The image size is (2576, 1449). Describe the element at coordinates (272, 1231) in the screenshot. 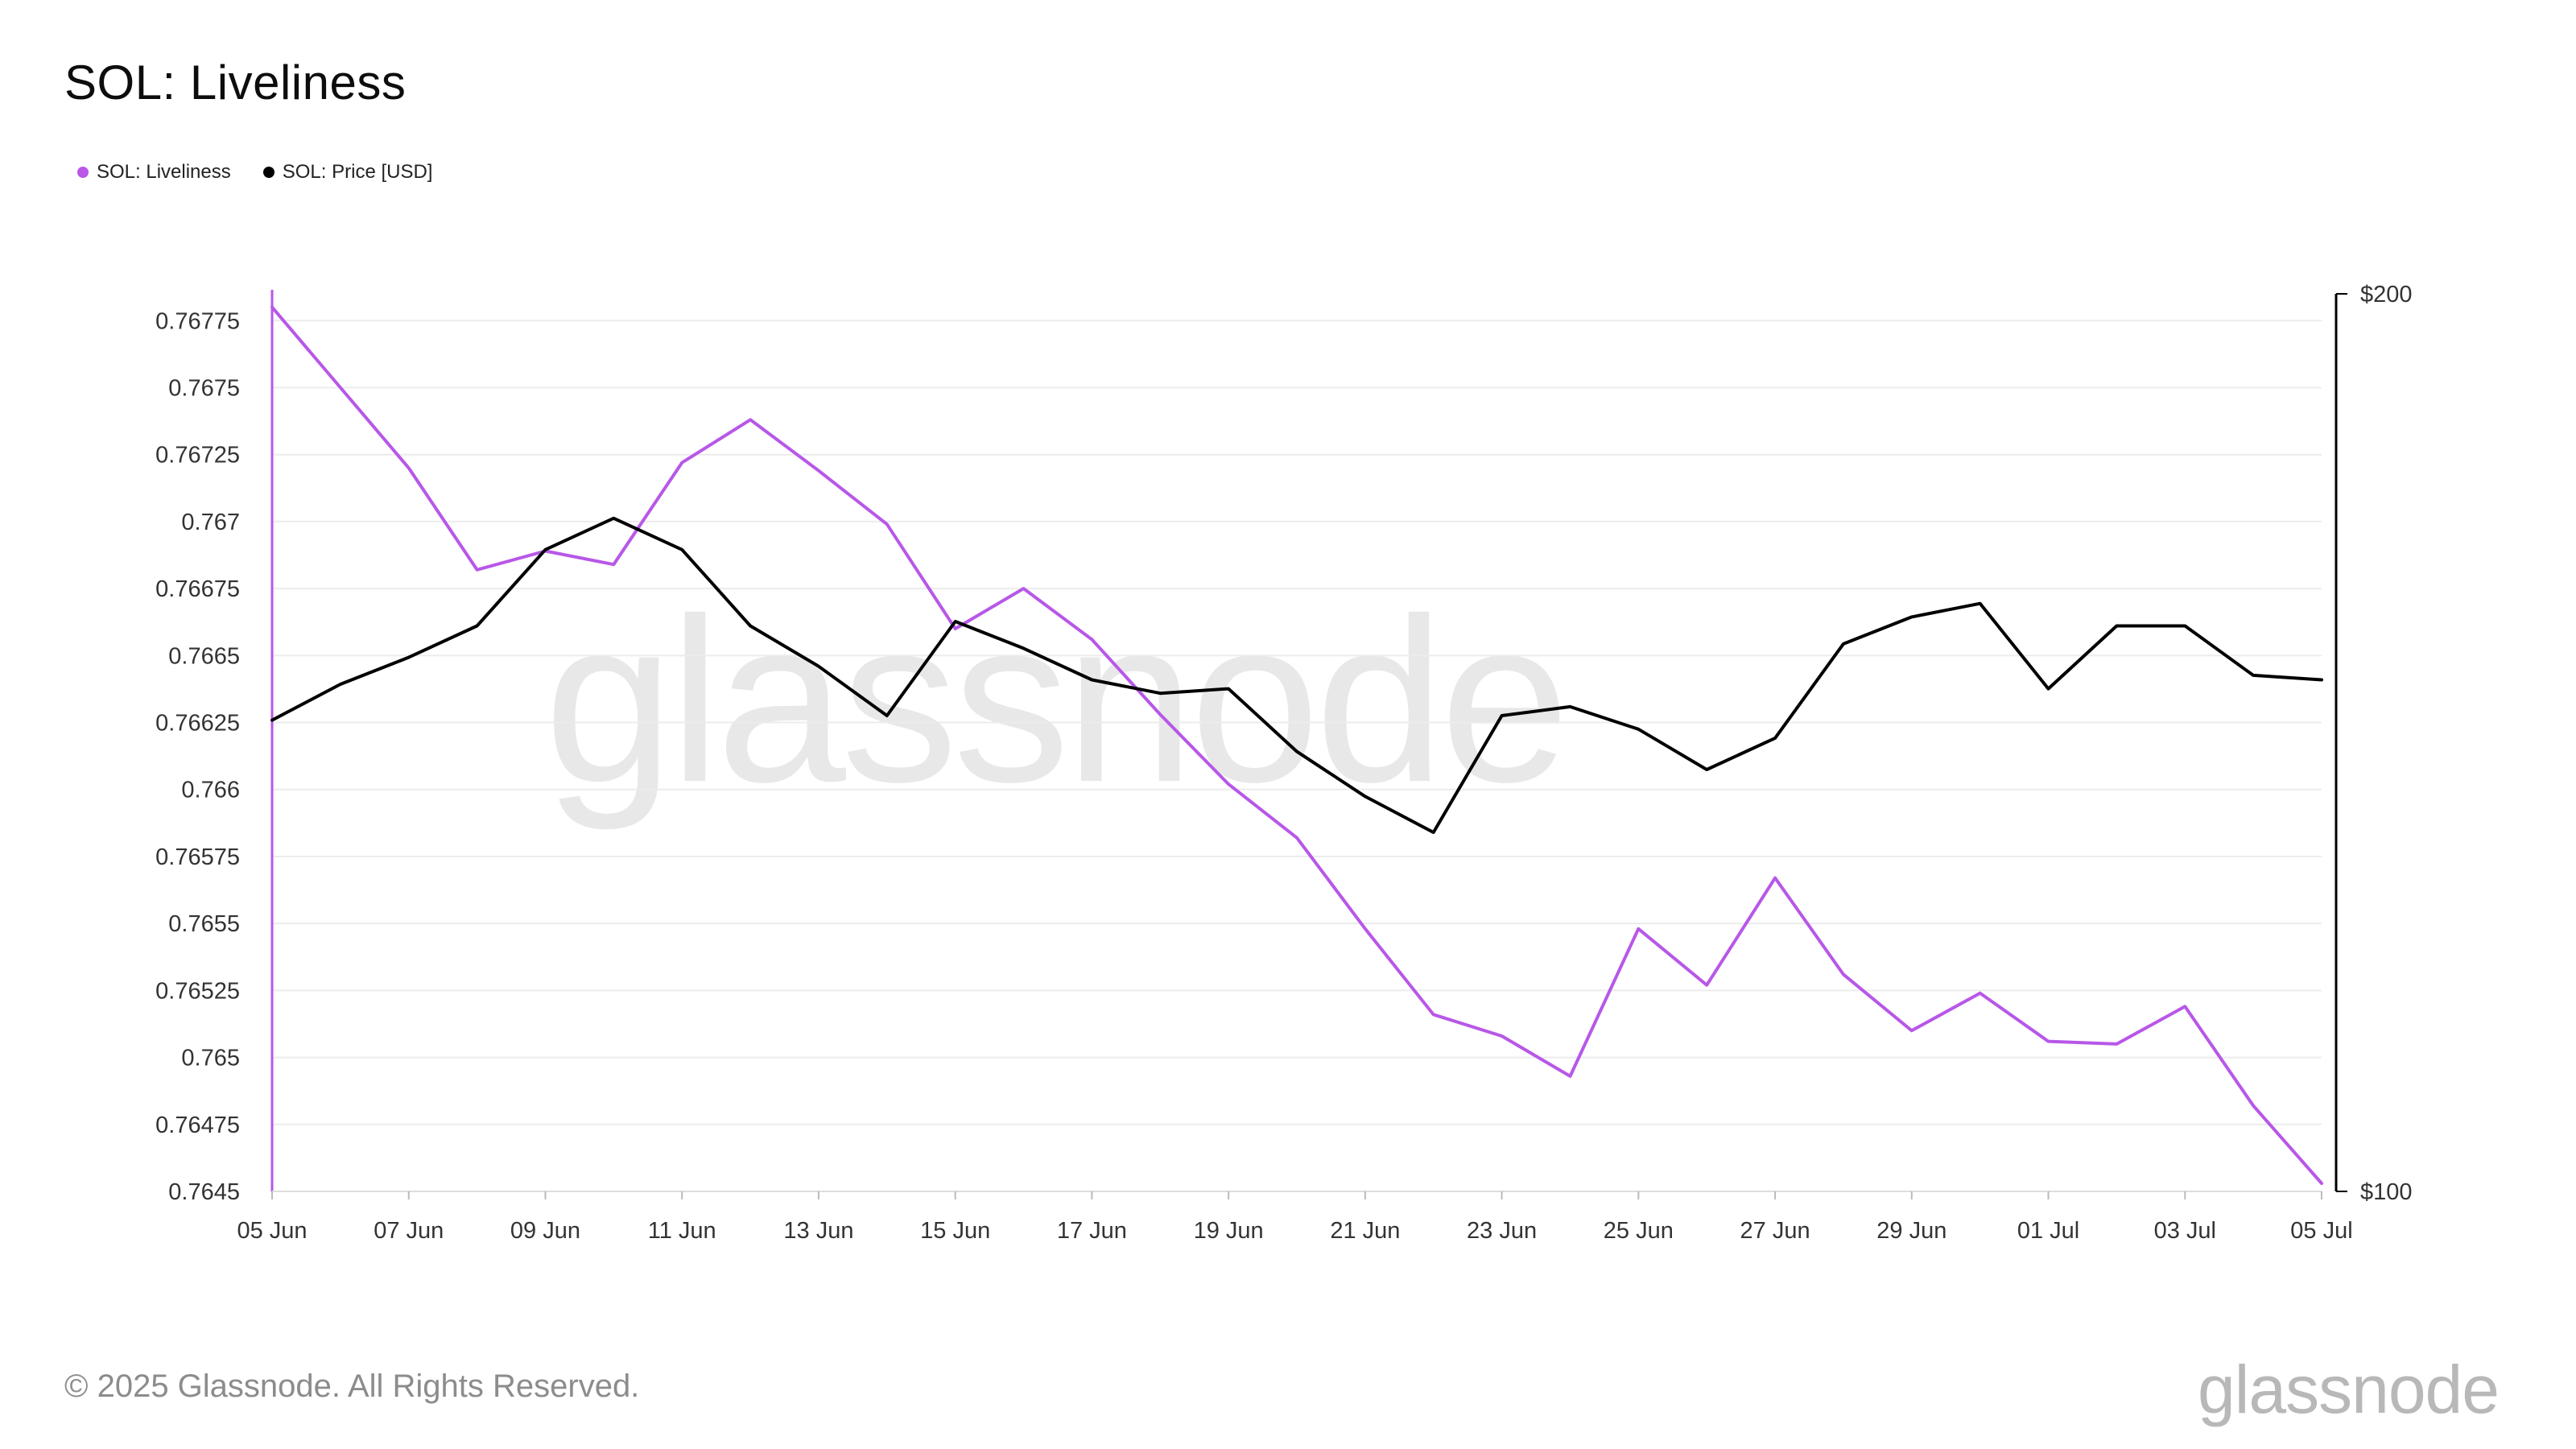

I see `x-tick-label: 05 Jun` at that location.